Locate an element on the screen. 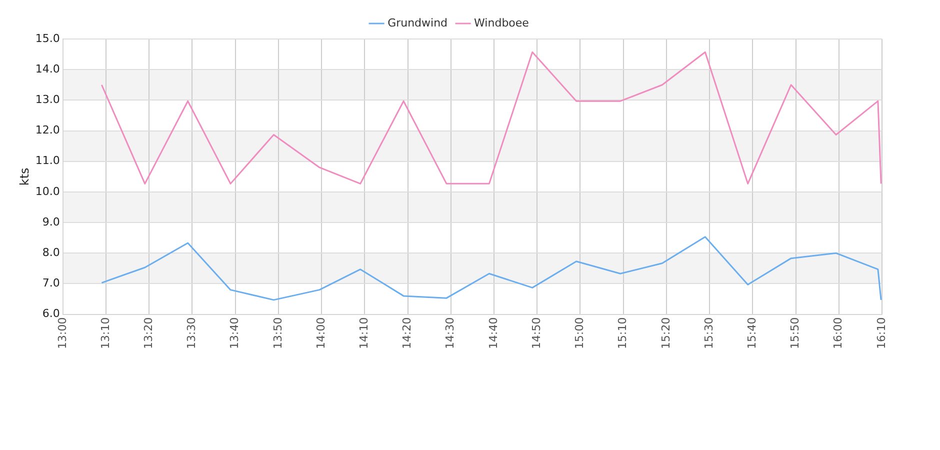 The height and width of the screenshot is (450, 940). y-tick-label: 11.0 is located at coordinates (47, 161).